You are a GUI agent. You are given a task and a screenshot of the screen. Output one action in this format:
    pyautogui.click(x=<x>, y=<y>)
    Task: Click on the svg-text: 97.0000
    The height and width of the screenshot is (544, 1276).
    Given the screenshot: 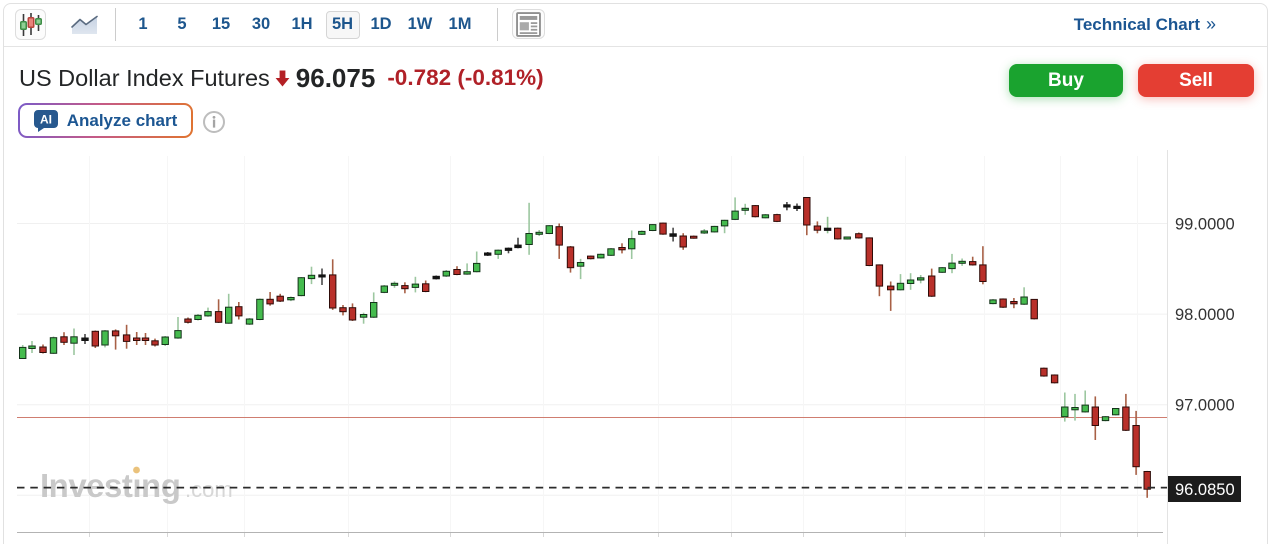 What is the action you would take?
    pyautogui.click(x=1205, y=406)
    